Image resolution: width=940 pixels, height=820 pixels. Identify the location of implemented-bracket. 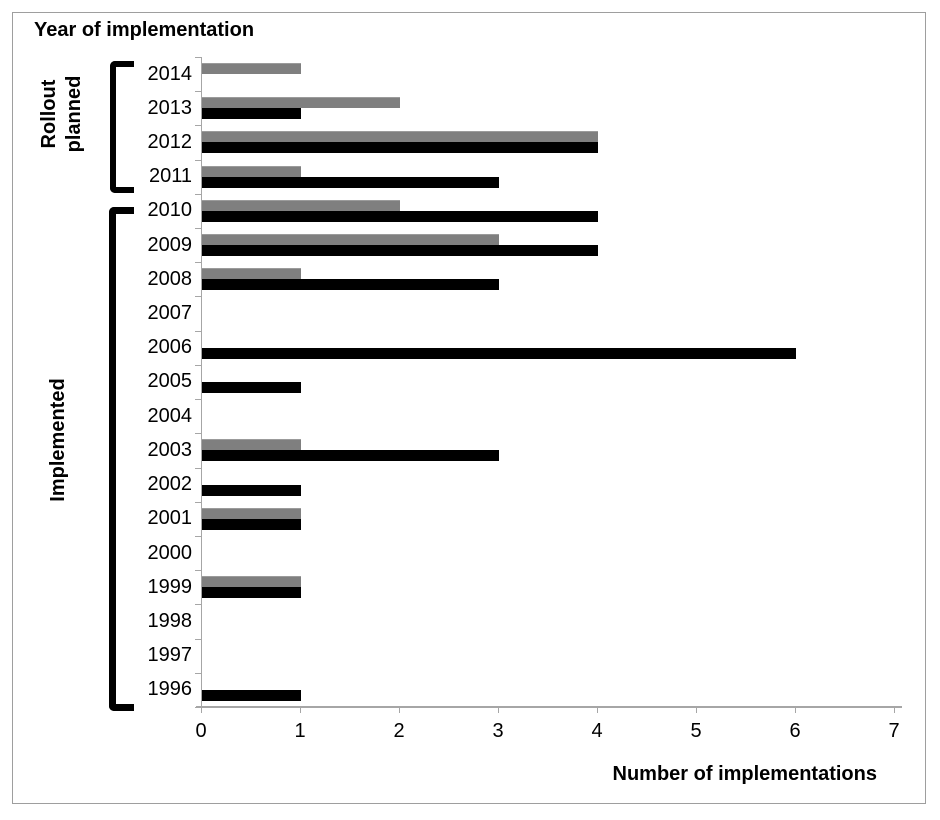
(121, 459).